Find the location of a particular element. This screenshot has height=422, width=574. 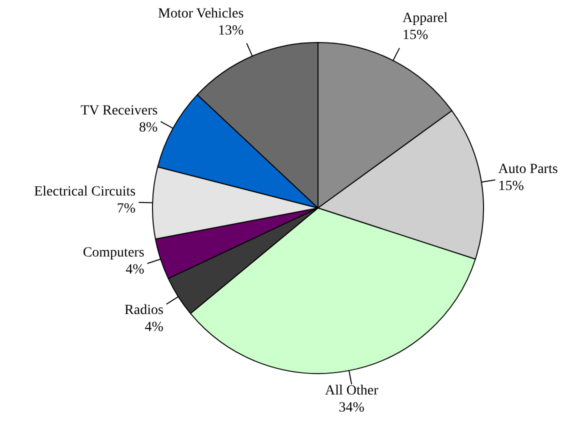

slice-label: TV Receivers is located at coordinates (119, 111).